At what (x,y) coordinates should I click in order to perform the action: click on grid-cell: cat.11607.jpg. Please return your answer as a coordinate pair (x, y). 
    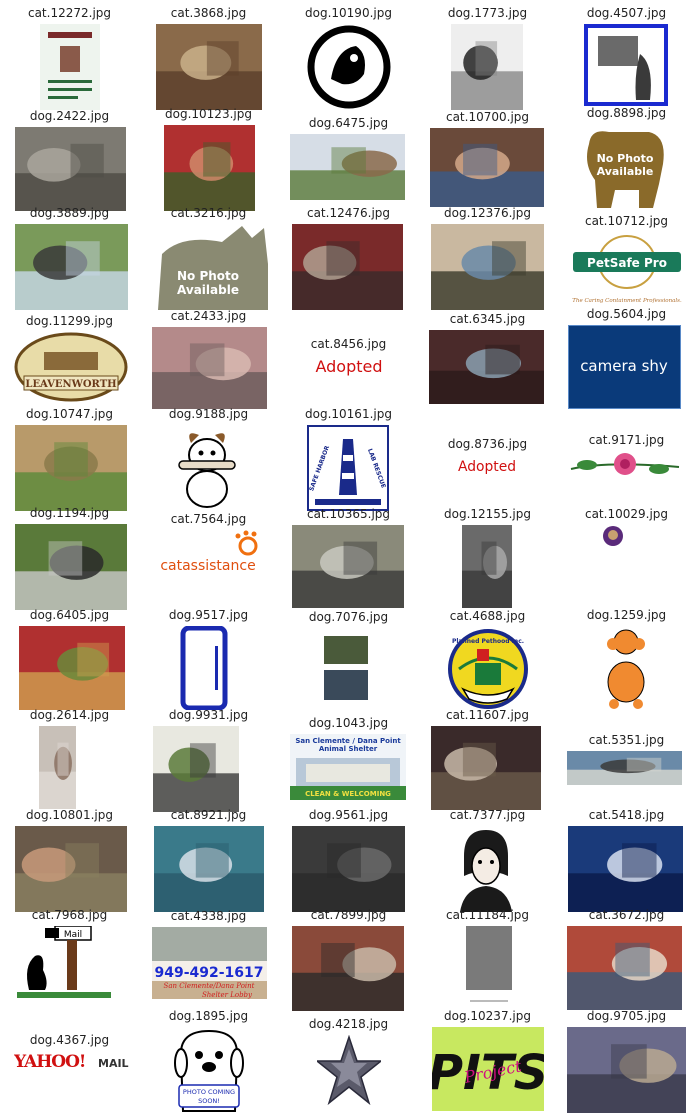
    Looking at the image, I should click on (487, 758).